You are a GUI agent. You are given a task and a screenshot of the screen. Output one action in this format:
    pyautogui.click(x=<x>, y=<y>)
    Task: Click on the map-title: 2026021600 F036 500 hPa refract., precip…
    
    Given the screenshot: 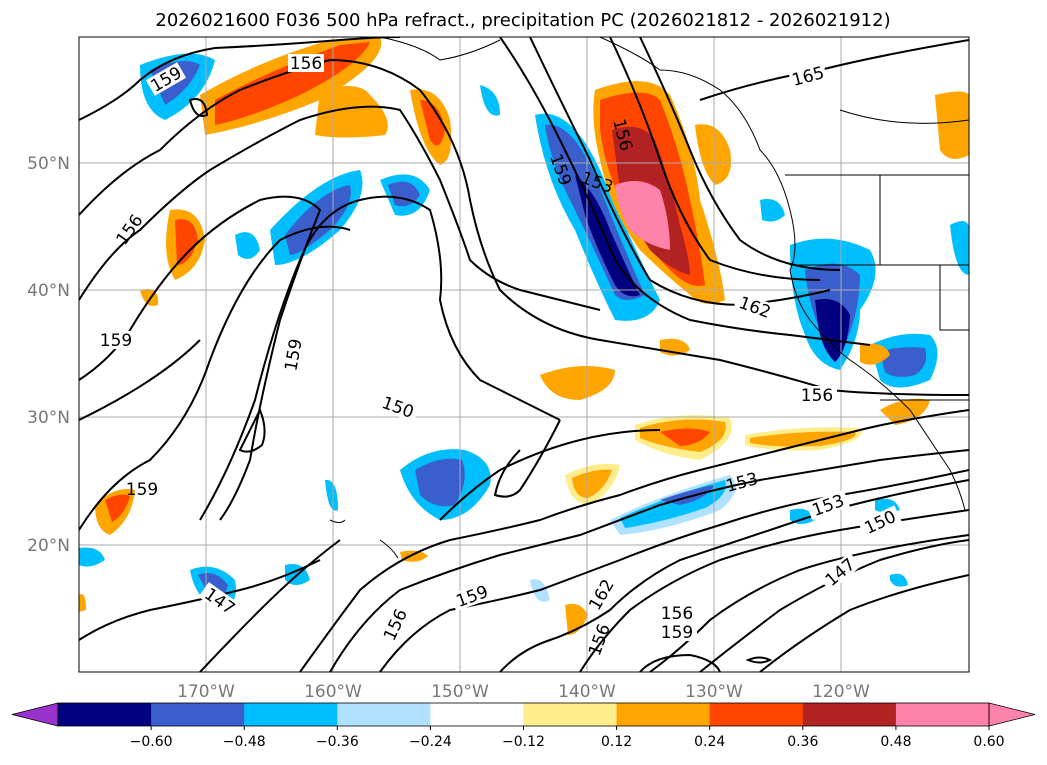 What is the action you would take?
    pyautogui.click(x=522, y=20)
    